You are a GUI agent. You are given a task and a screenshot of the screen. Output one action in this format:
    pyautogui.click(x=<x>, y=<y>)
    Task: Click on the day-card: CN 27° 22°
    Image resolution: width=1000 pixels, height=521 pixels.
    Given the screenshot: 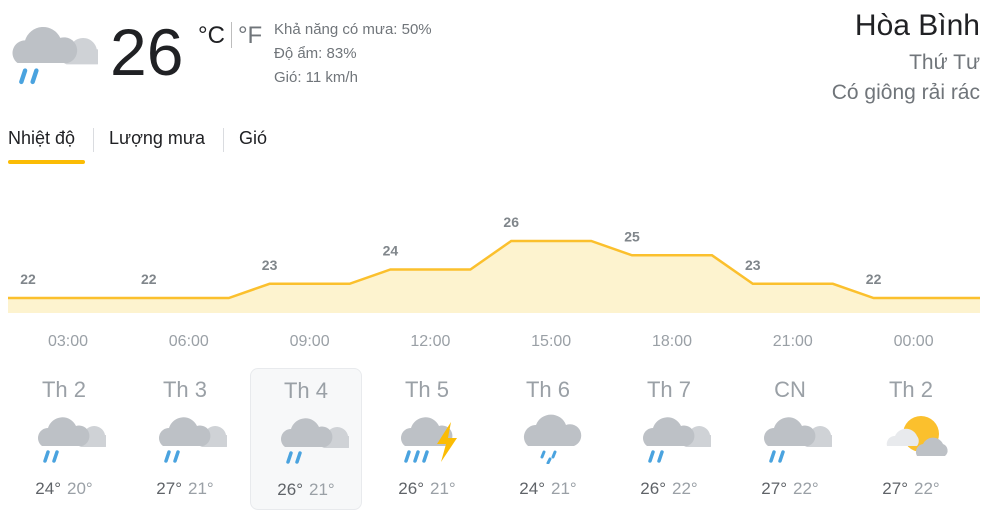 What is the action you would take?
    pyautogui.click(x=790, y=439)
    